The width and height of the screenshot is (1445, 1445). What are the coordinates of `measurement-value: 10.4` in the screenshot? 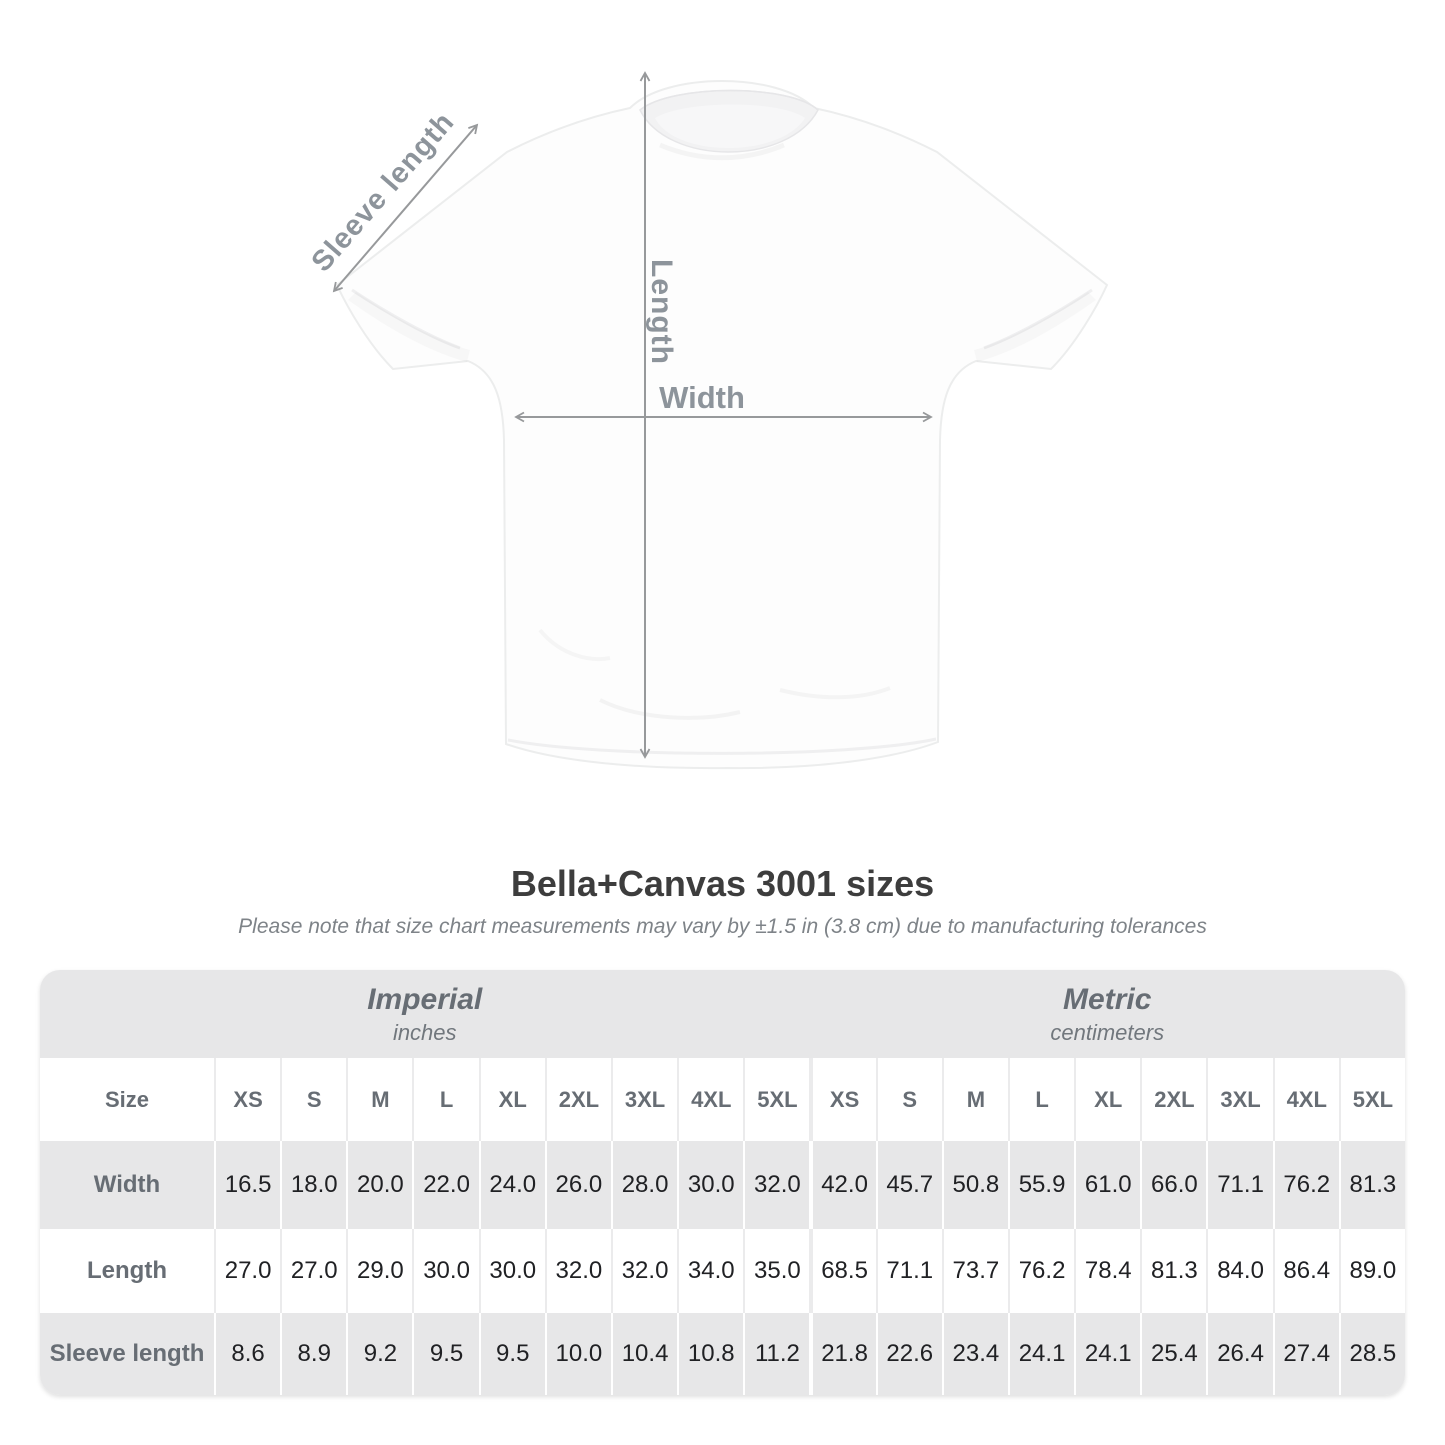 It's located at (644, 1354).